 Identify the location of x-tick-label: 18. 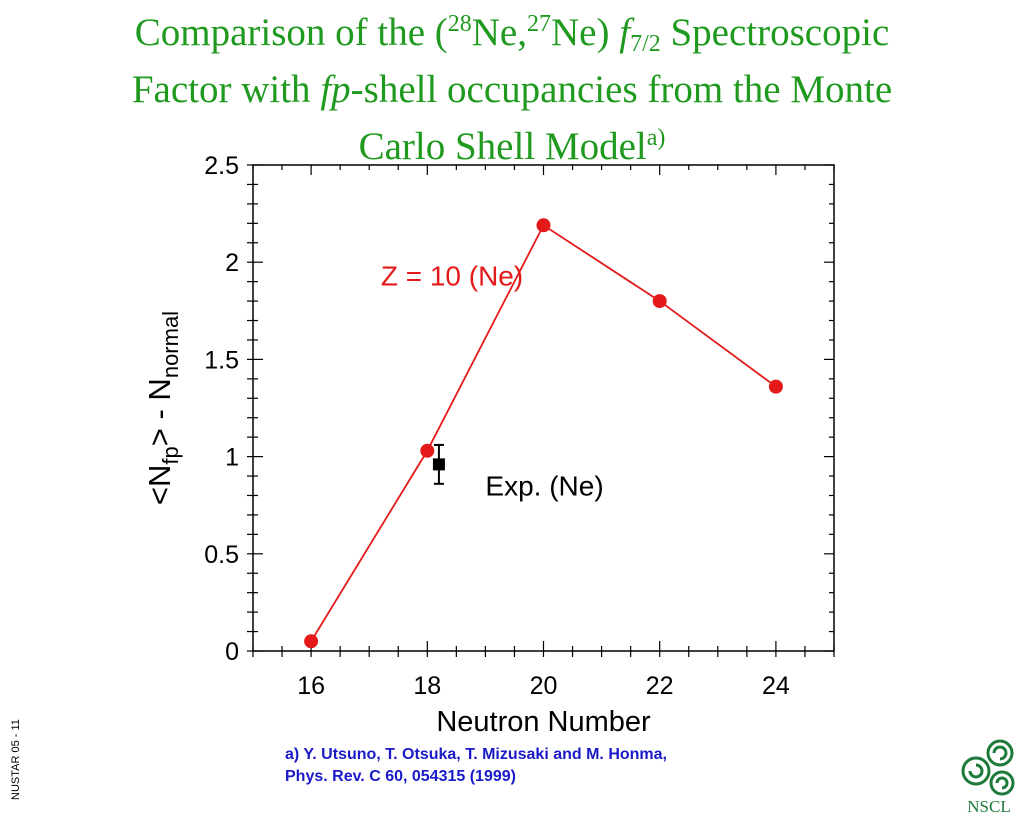
(427, 686).